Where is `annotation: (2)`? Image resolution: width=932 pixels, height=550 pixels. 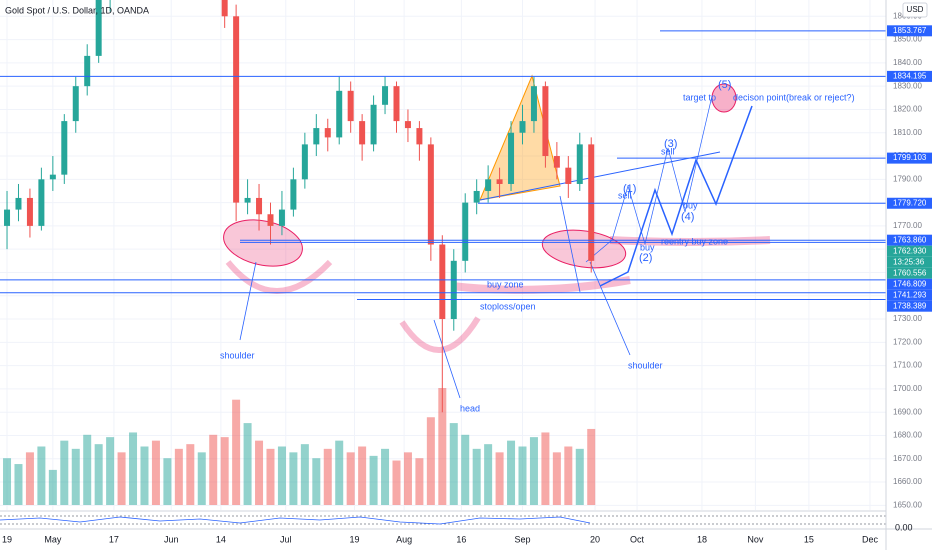
annotation: (2) is located at coordinates (645, 258).